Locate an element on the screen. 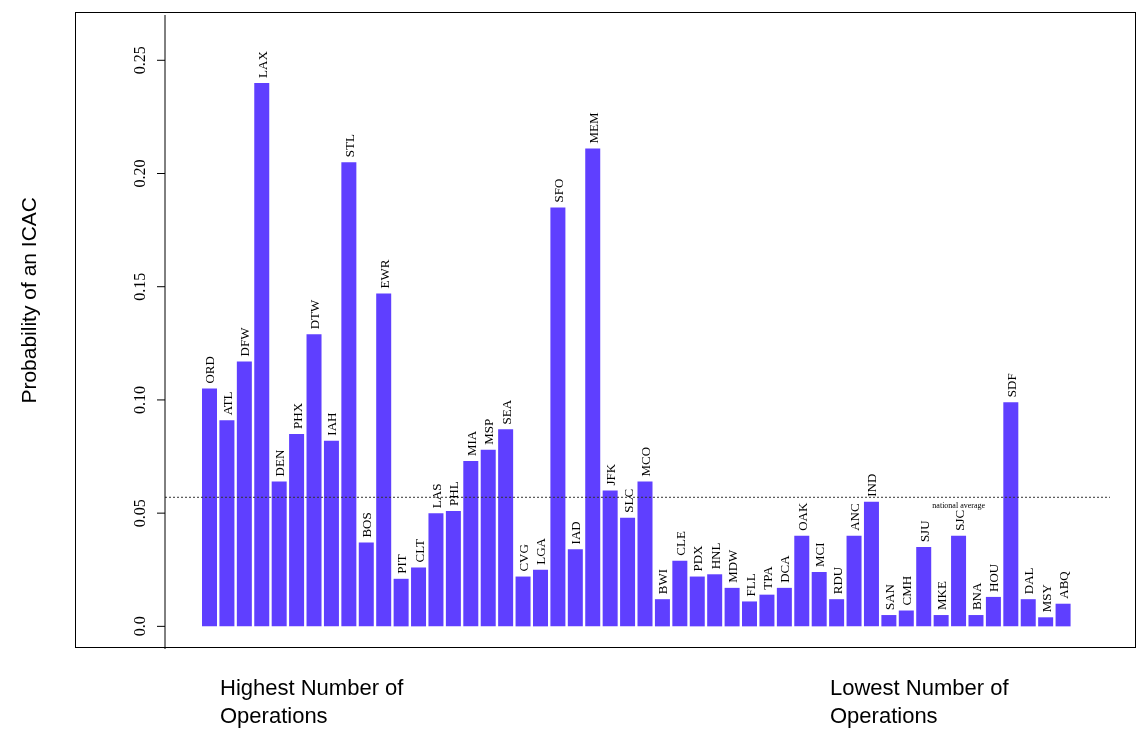 The height and width of the screenshot is (734, 1138). x-tick-label: ABQ is located at coordinates (1064, 584).